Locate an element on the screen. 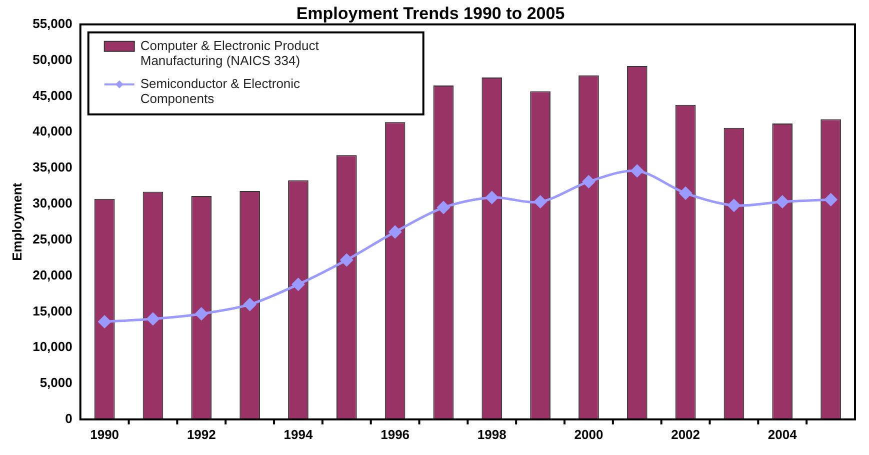 This screenshot has height=455, width=869. y-tick-label: 50,000 is located at coordinates (52, 59).